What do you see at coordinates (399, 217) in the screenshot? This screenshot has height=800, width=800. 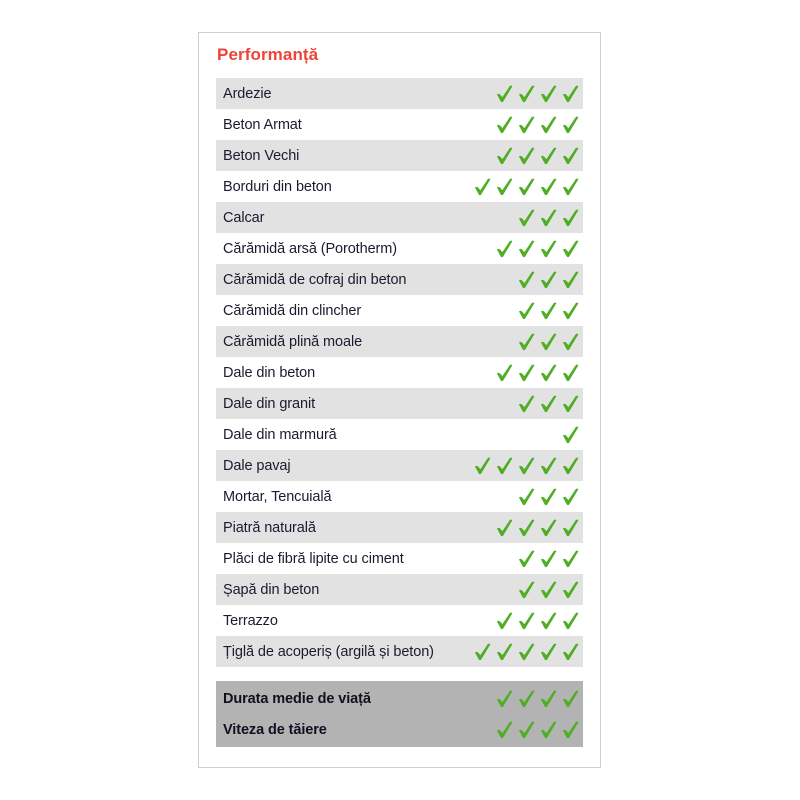 I see `table-row: Calcar` at bounding box center [399, 217].